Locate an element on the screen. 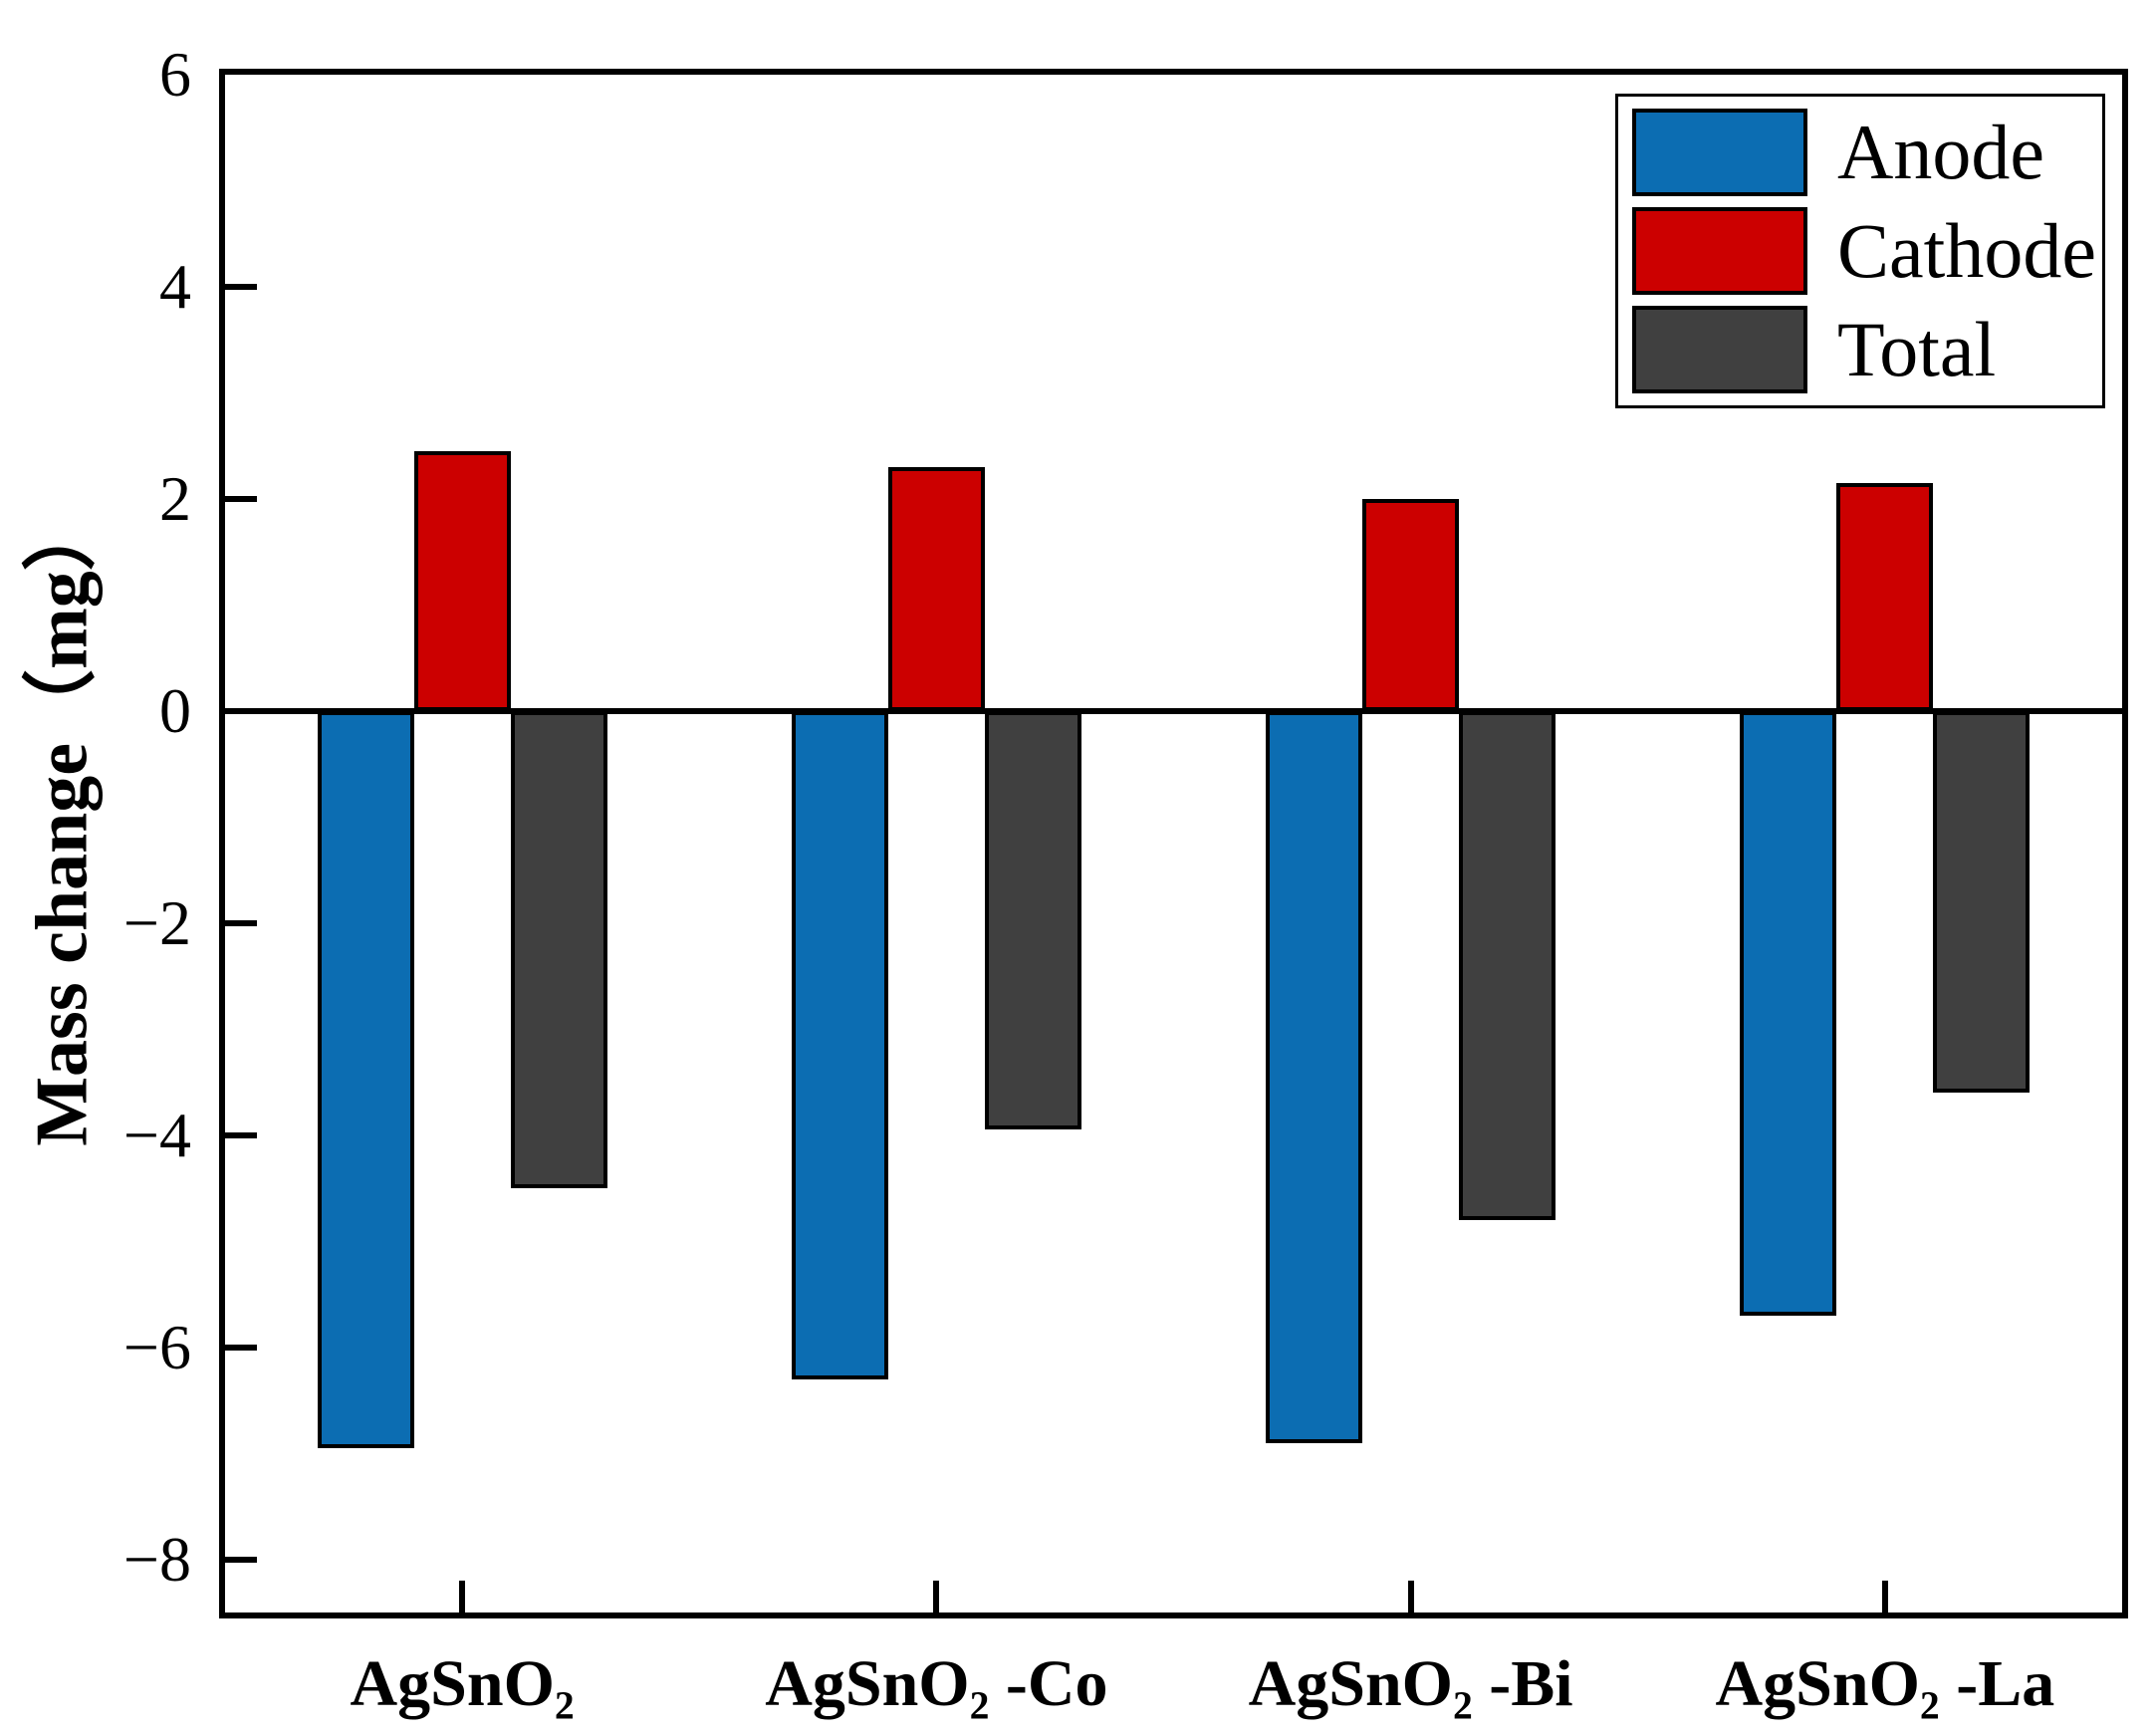  bar-cathode-group2 is located at coordinates (936, 588).